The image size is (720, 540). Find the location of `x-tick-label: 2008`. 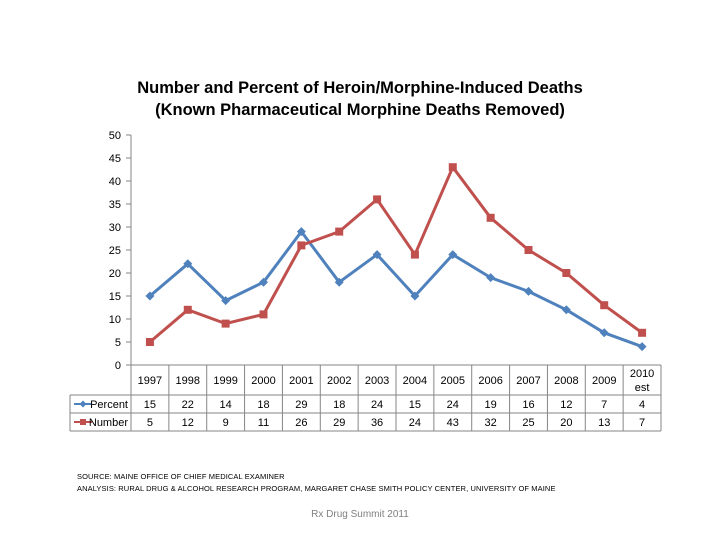

x-tick-label: 2008 is located at coordinates (566, 381).